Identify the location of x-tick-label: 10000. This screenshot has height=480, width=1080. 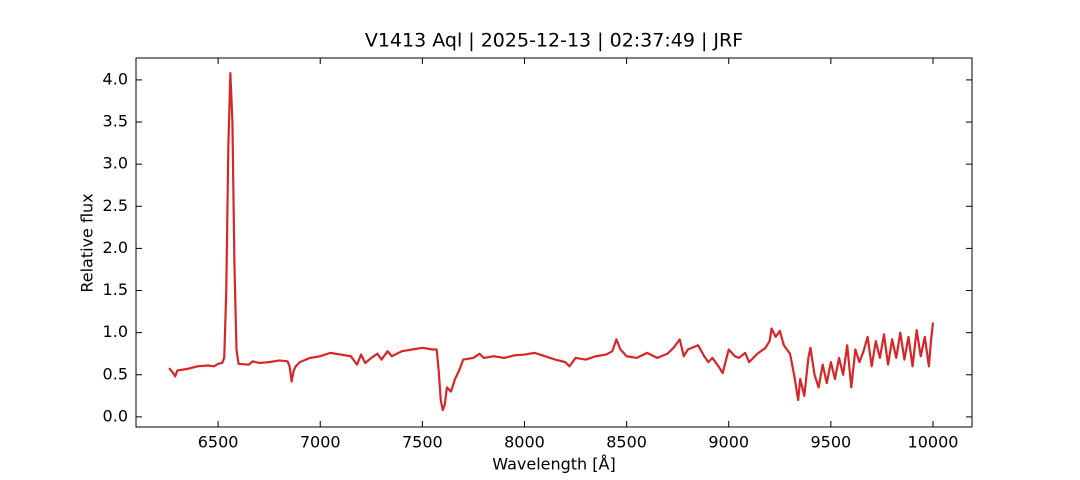
(933, 442).